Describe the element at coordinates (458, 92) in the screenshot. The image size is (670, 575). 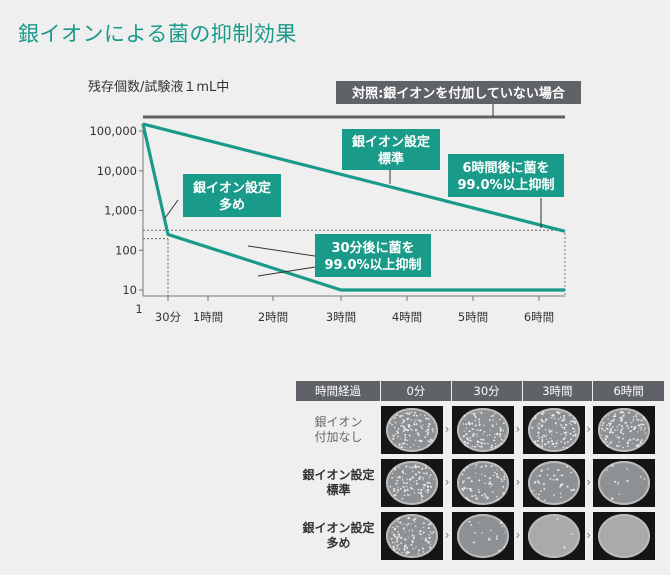
I see `control-callout-box` at that location.